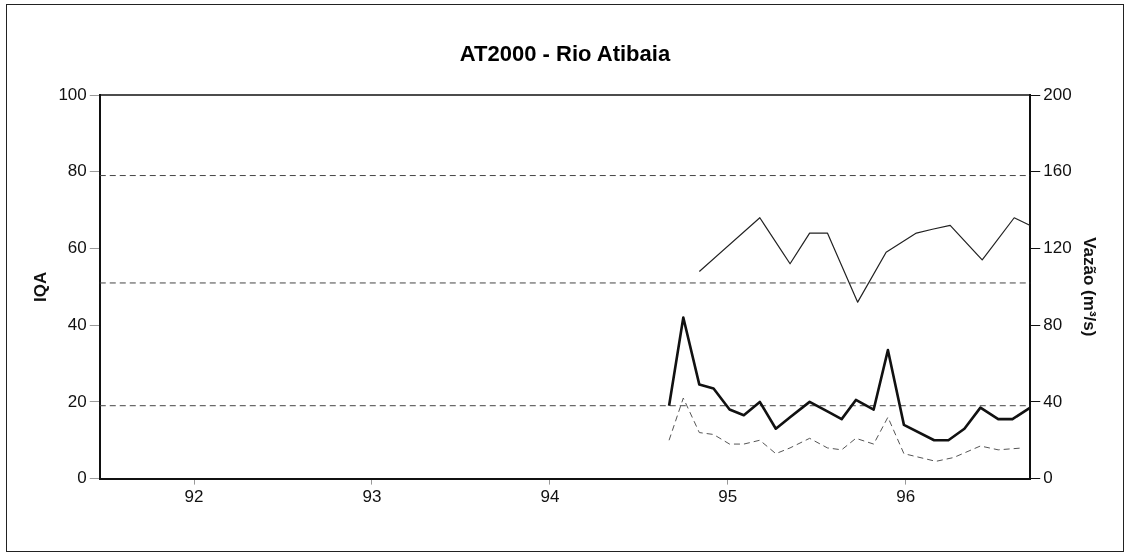  I want to click on x-tick-label: 96, so click(906, 497).